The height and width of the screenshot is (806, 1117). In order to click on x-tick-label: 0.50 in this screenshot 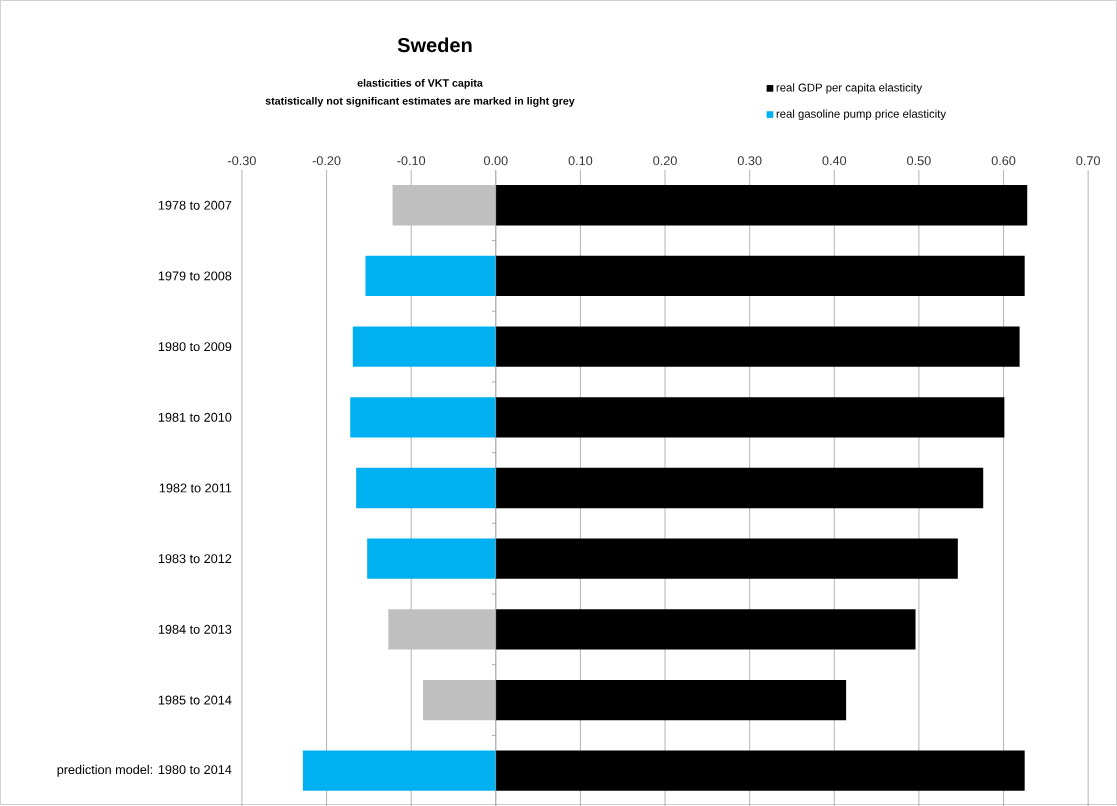, I will do `click(919, 160)`.